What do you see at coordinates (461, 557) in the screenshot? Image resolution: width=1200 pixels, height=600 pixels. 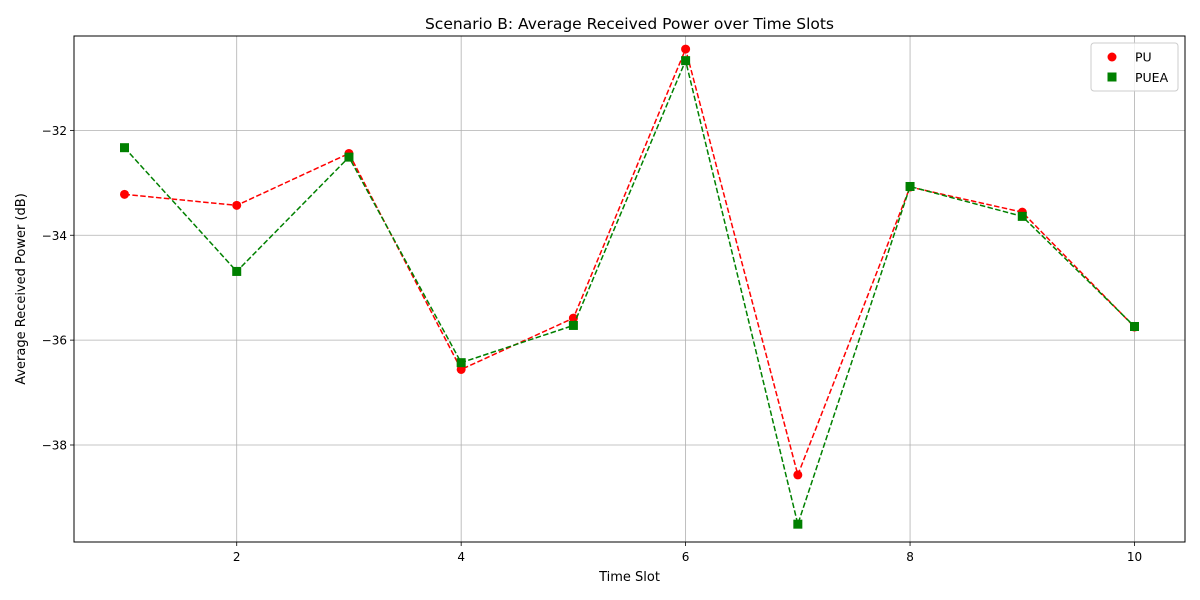 I see `x-tick-label: 4` at bounding box center [461, 557].